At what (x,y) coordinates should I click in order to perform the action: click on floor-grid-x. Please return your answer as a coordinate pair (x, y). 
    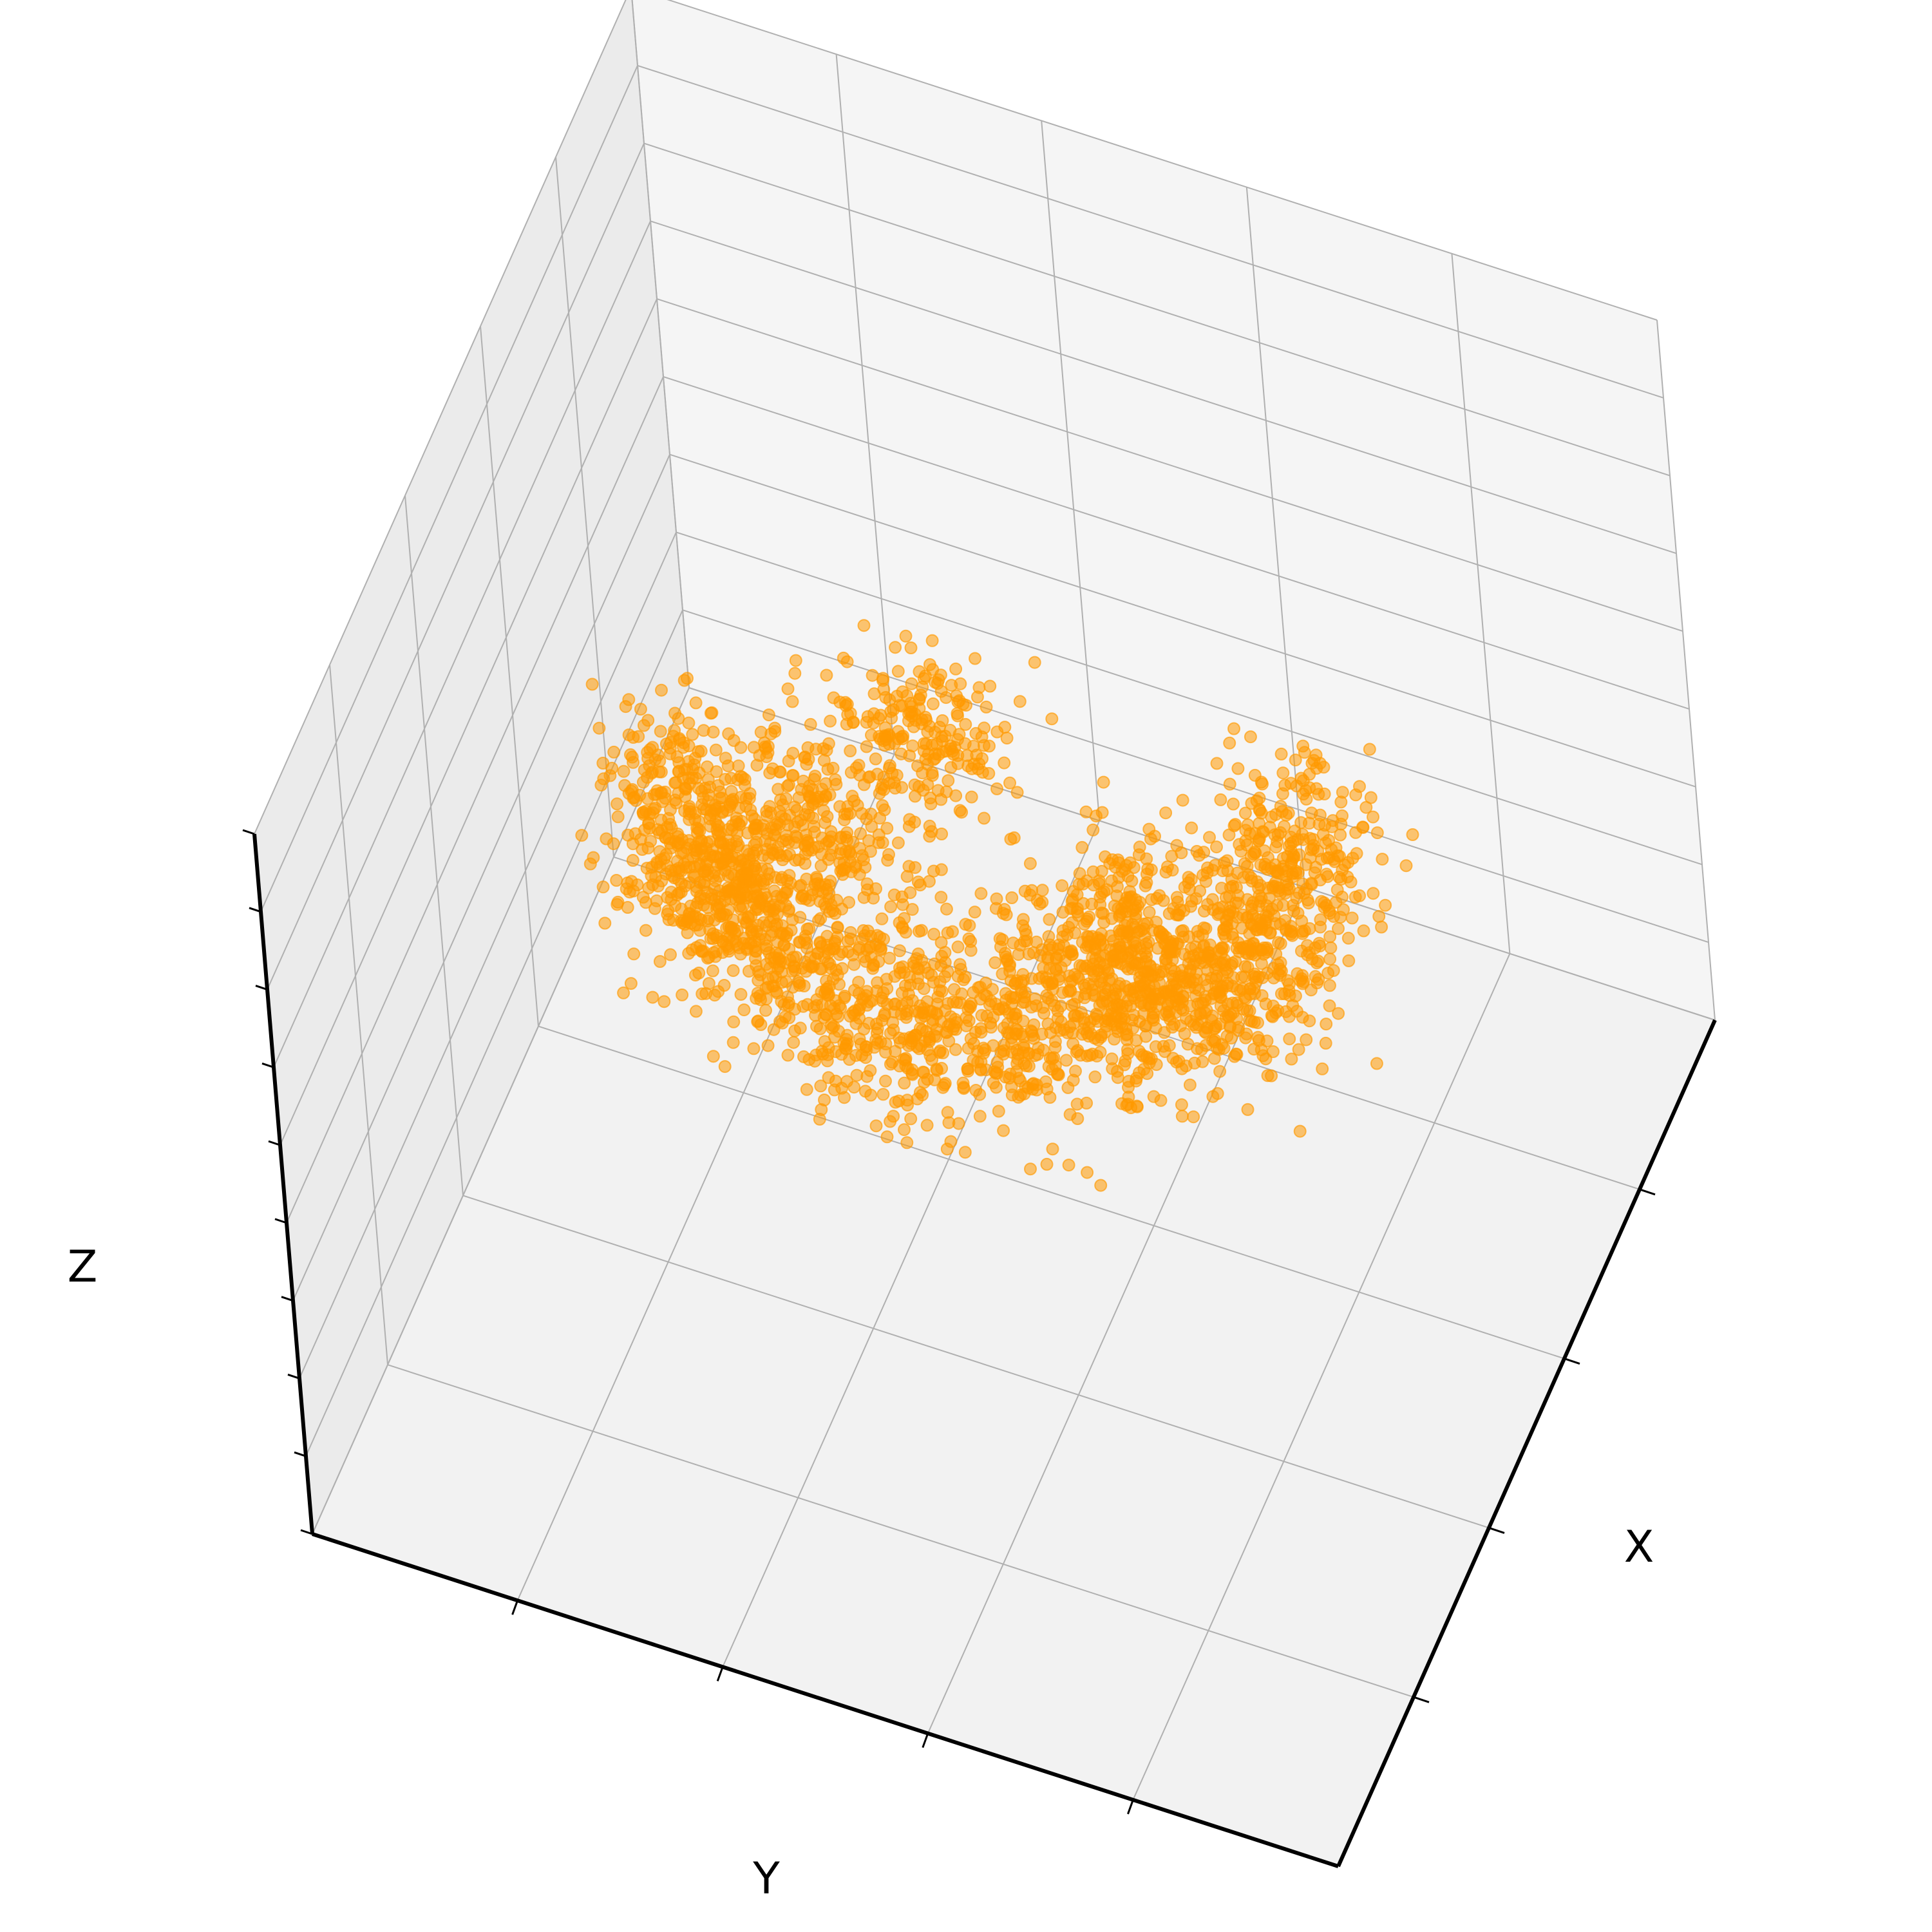
    Looking at the image, I should click on (911, 1243).